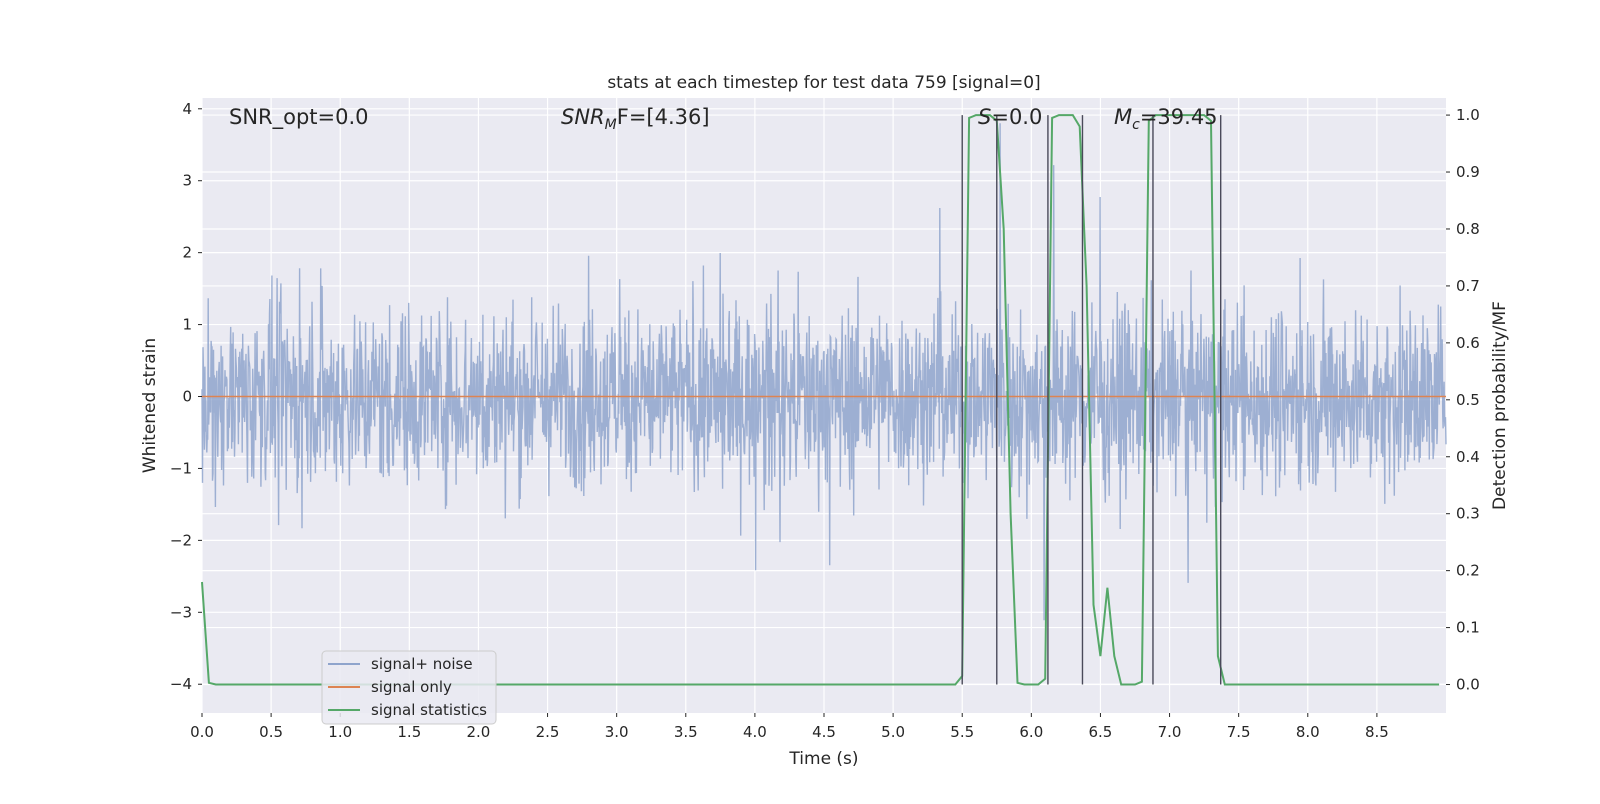  What do you see at coordinates (340, 732) in the screenshot?
I see `x-tick-label: 1.0` at bounding box center [340, 732].